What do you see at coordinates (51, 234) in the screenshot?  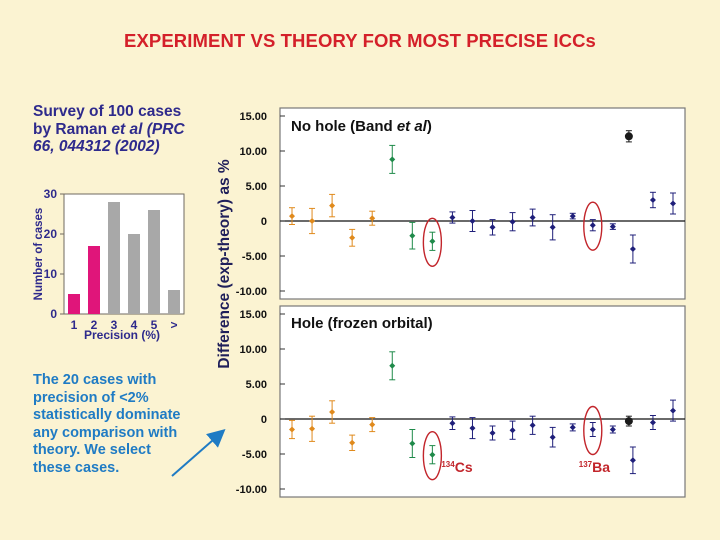 I see `histogram-y-tick: 20` at bounding box center [51, 234].